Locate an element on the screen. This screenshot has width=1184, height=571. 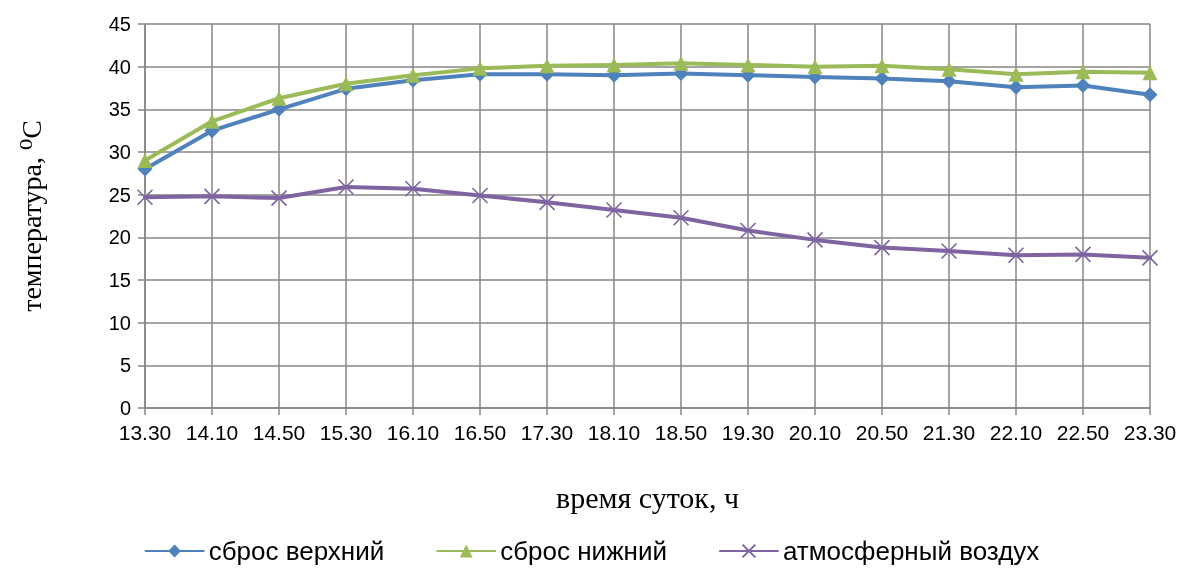
x-axis-title: время суток, ч is located at coordinates (647, 497).